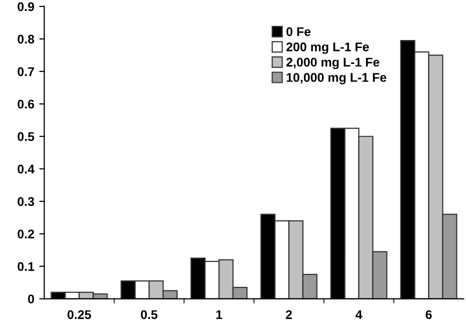 The height and width of the screenshot is (323, 466). What do you see at coordinates (26, 137) in the screenshot?
I see `y-tick-label: 0.5` at bounding box center [26, 137].